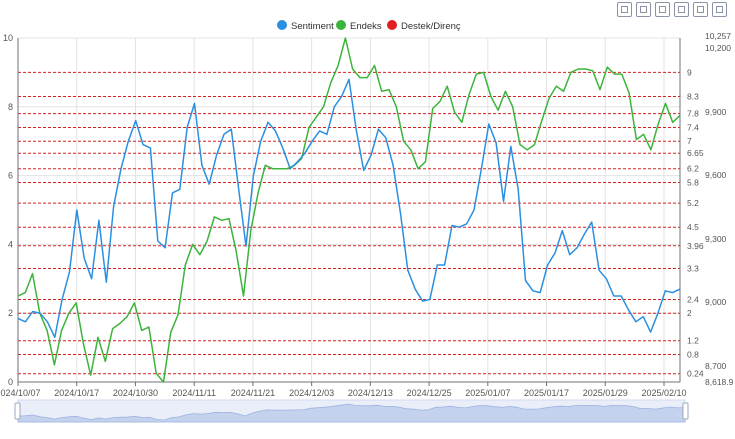 This screenshot has height=439, width=735. Describe the element at coordinates (10, 382) in the screenshot. I see `y-left-tick-label: 0` at that location.